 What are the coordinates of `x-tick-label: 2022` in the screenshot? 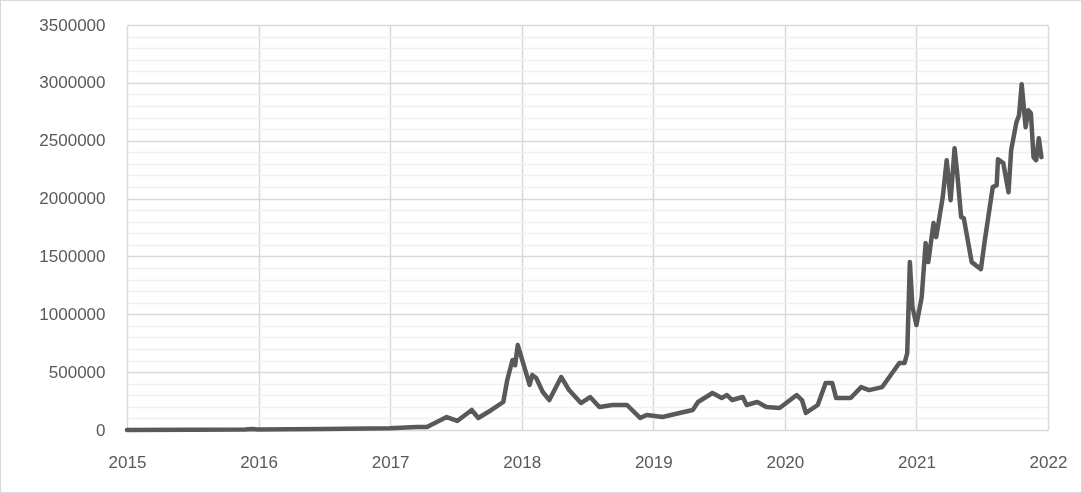 It's located at (1048, 462).